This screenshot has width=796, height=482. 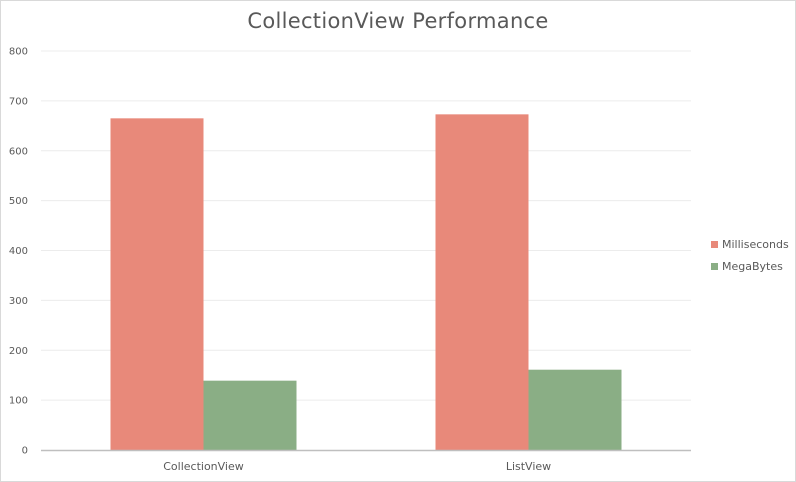 What do you see at coordinates (157, 284) in the screenshot?
I see `bar-milliseconds-collectionview` at bounding box center [157, 284].